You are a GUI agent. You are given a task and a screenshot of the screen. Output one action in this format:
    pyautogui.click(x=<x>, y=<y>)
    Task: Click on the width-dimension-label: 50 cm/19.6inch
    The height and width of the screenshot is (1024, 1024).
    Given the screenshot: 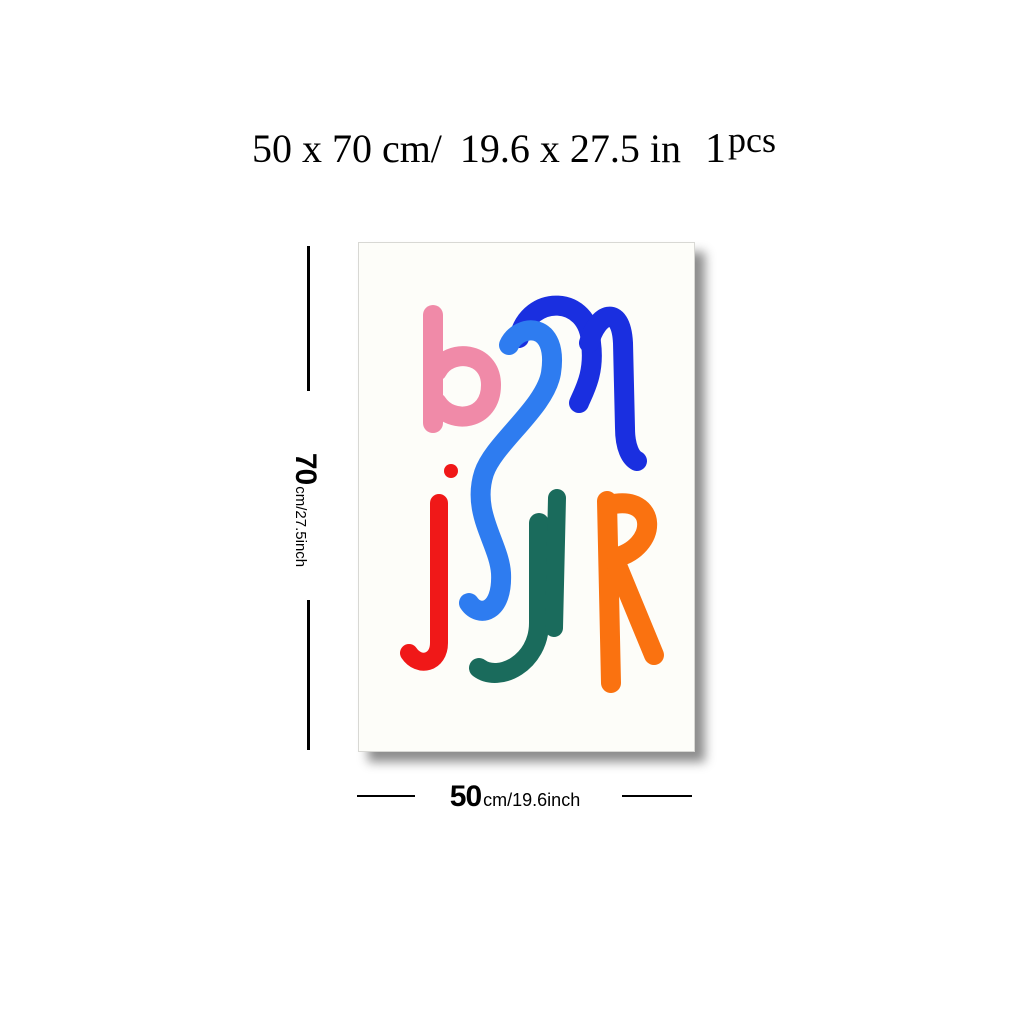 What is the action you would take?
    pyautogui.click(x=515, y=796)
    